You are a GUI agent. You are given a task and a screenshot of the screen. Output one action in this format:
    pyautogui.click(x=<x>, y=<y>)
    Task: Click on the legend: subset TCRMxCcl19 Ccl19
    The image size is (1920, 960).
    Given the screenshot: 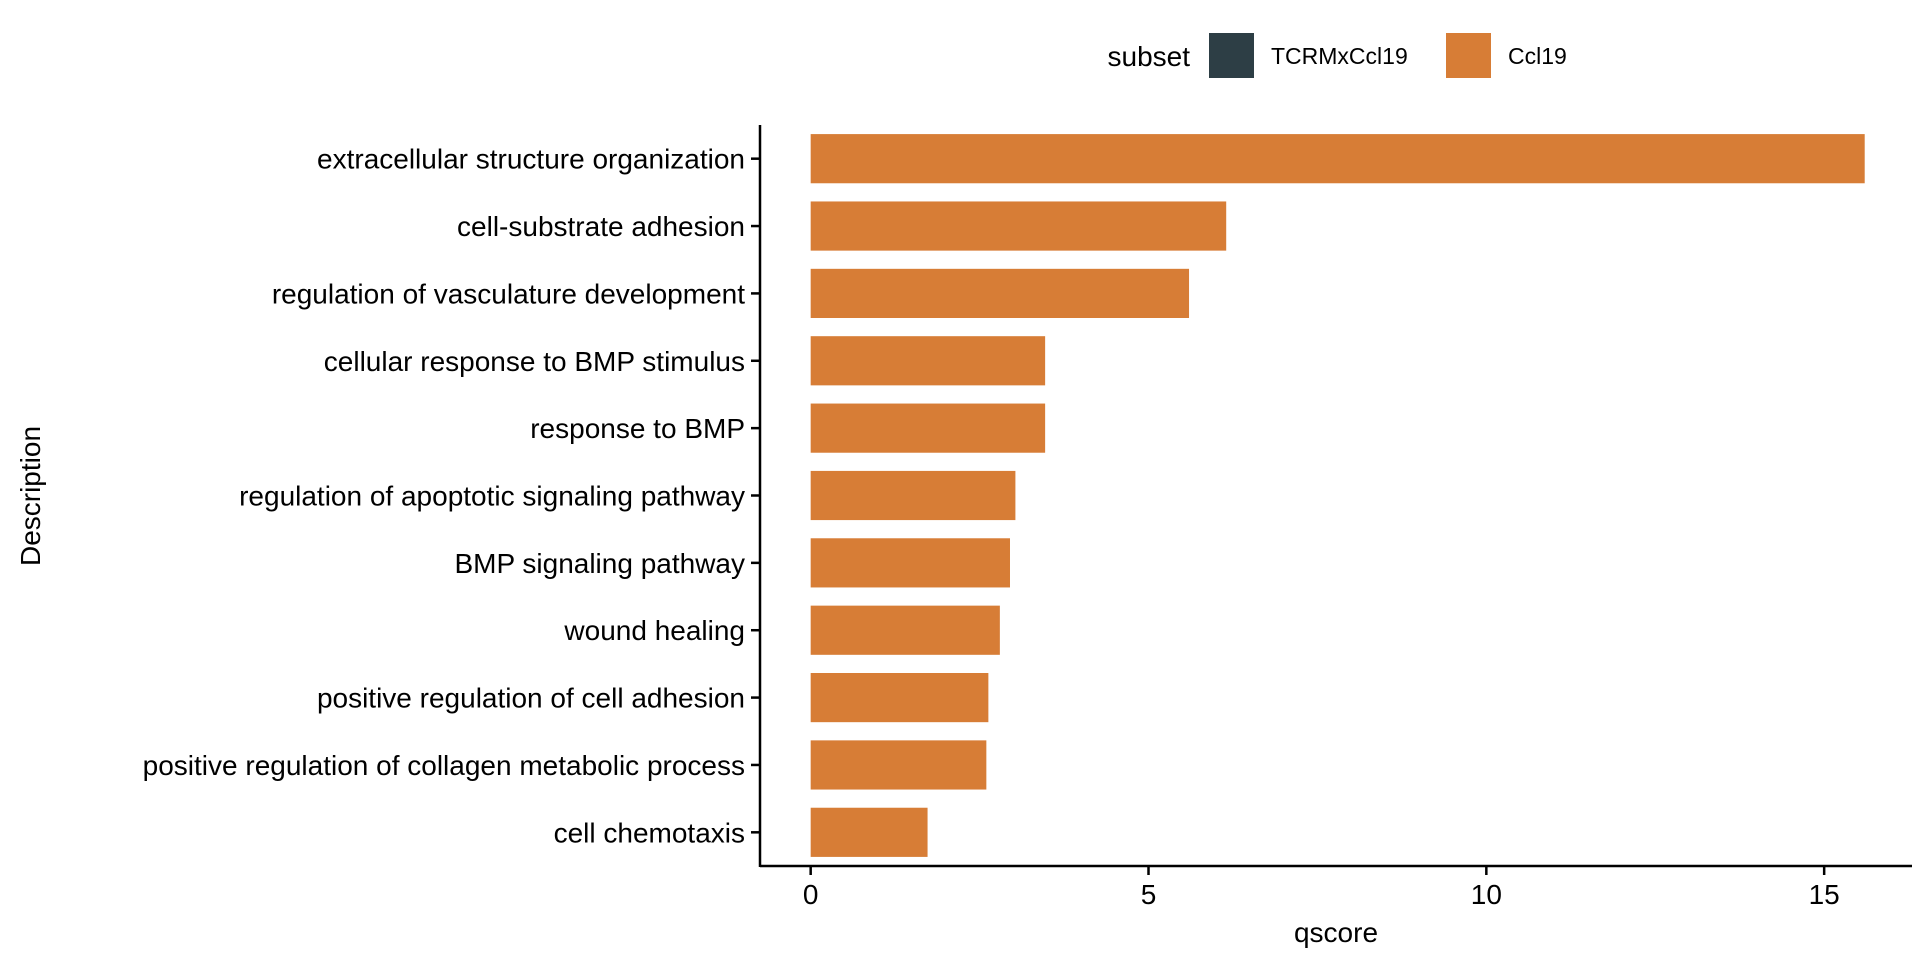 What is the action you would take?
    pyautogui.click(x=1337, y=55)
    